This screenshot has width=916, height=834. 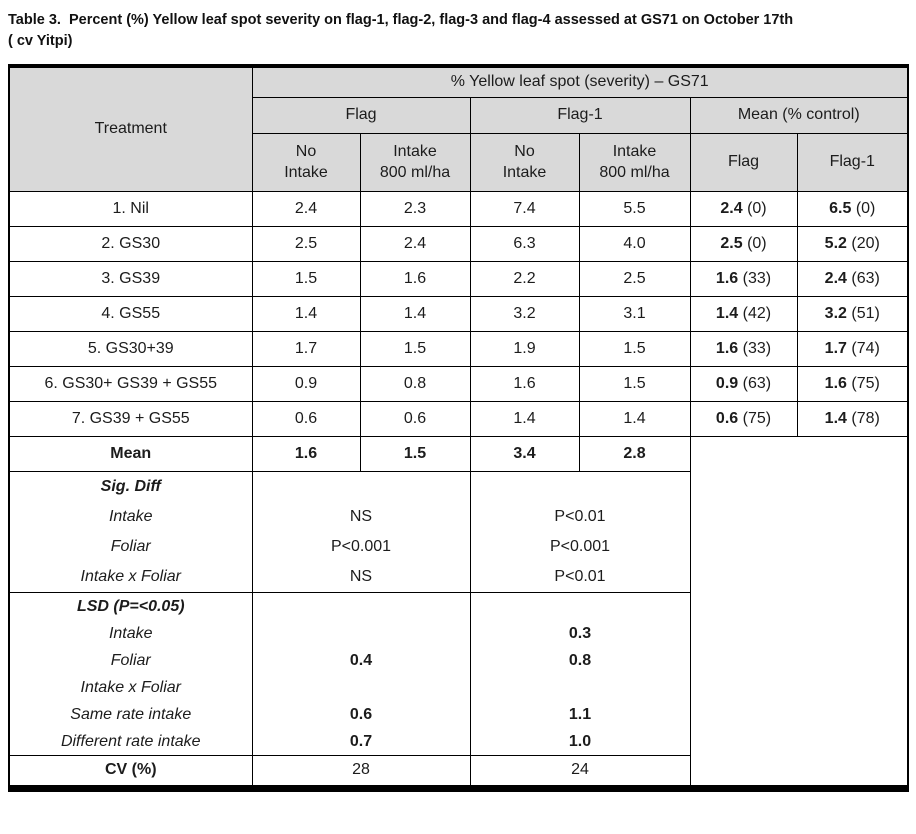 I want to click on value-cell: 2.2, so click(x=524, y=278).